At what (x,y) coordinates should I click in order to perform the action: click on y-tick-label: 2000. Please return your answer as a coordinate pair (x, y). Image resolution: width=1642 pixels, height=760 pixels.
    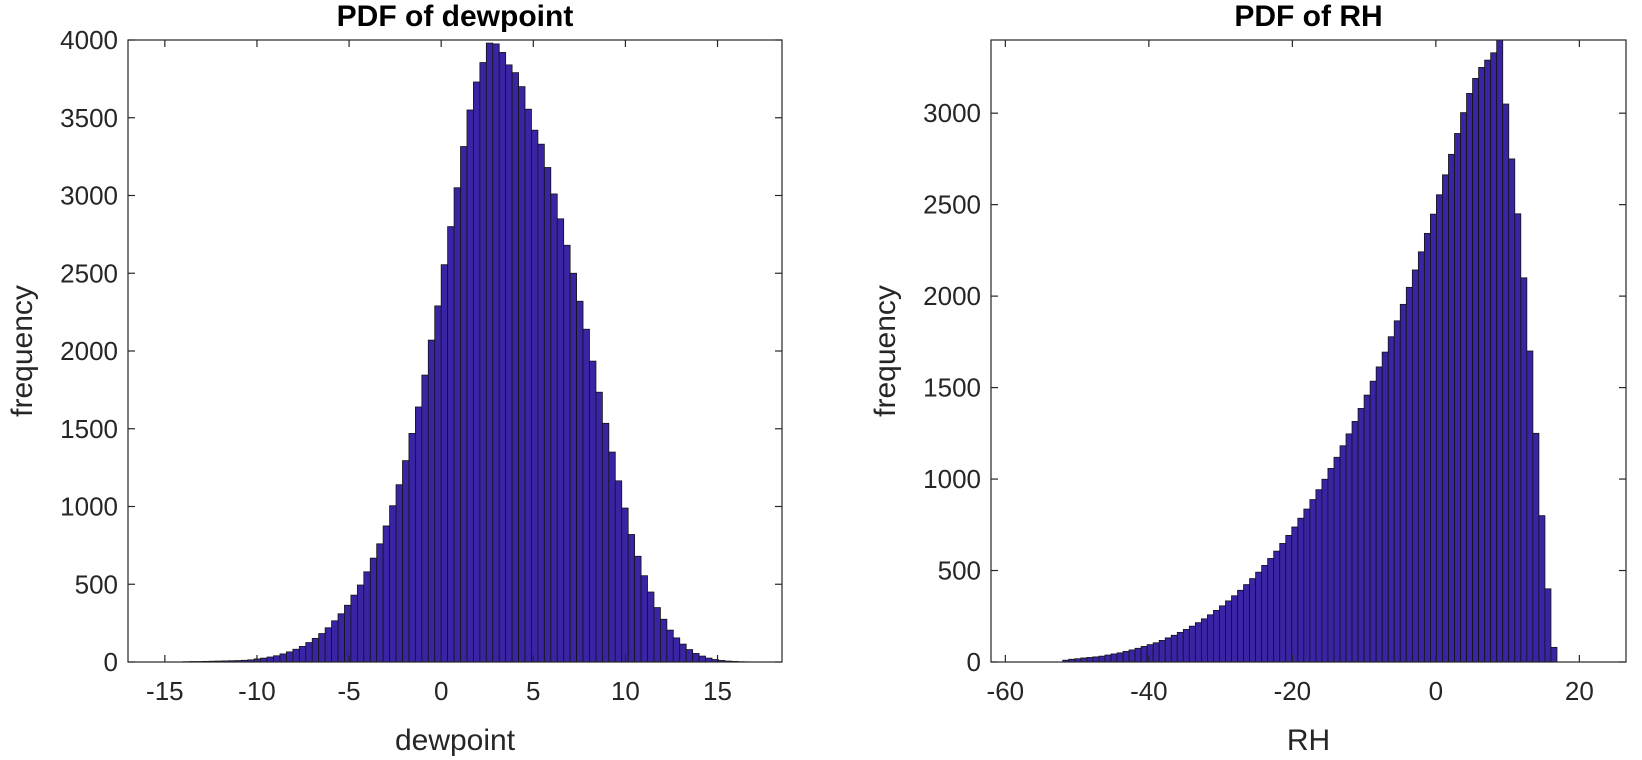
    Looking at the image, I should click on (89, 351).